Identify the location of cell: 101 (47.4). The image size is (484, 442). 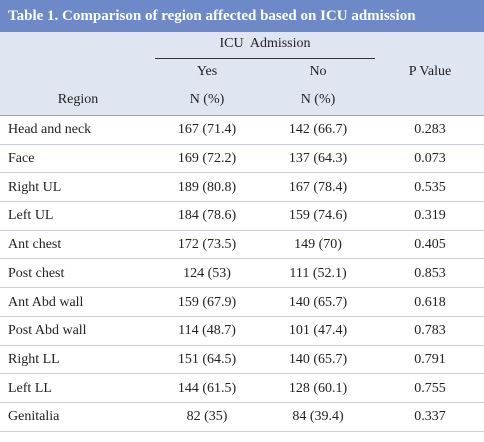
(318, 331).